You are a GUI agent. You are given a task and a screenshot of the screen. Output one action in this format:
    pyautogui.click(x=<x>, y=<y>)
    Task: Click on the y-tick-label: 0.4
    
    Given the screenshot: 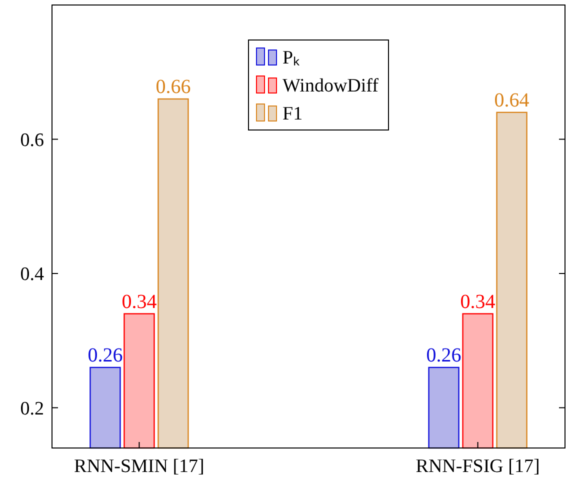 What is the action you would take?
    pyautogui.click(x=32, y=275)
    